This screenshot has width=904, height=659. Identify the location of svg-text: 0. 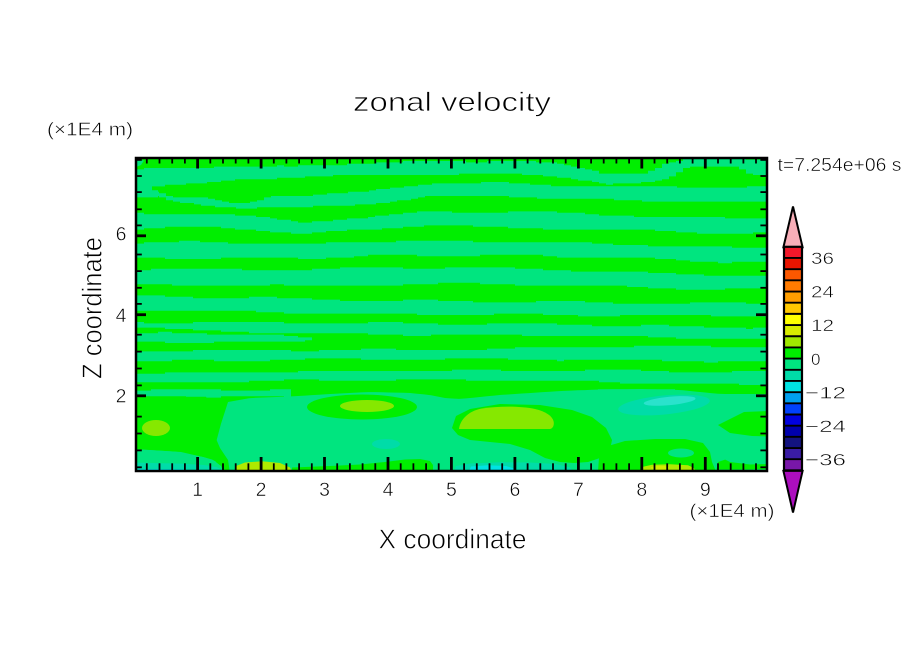
(815, 359).